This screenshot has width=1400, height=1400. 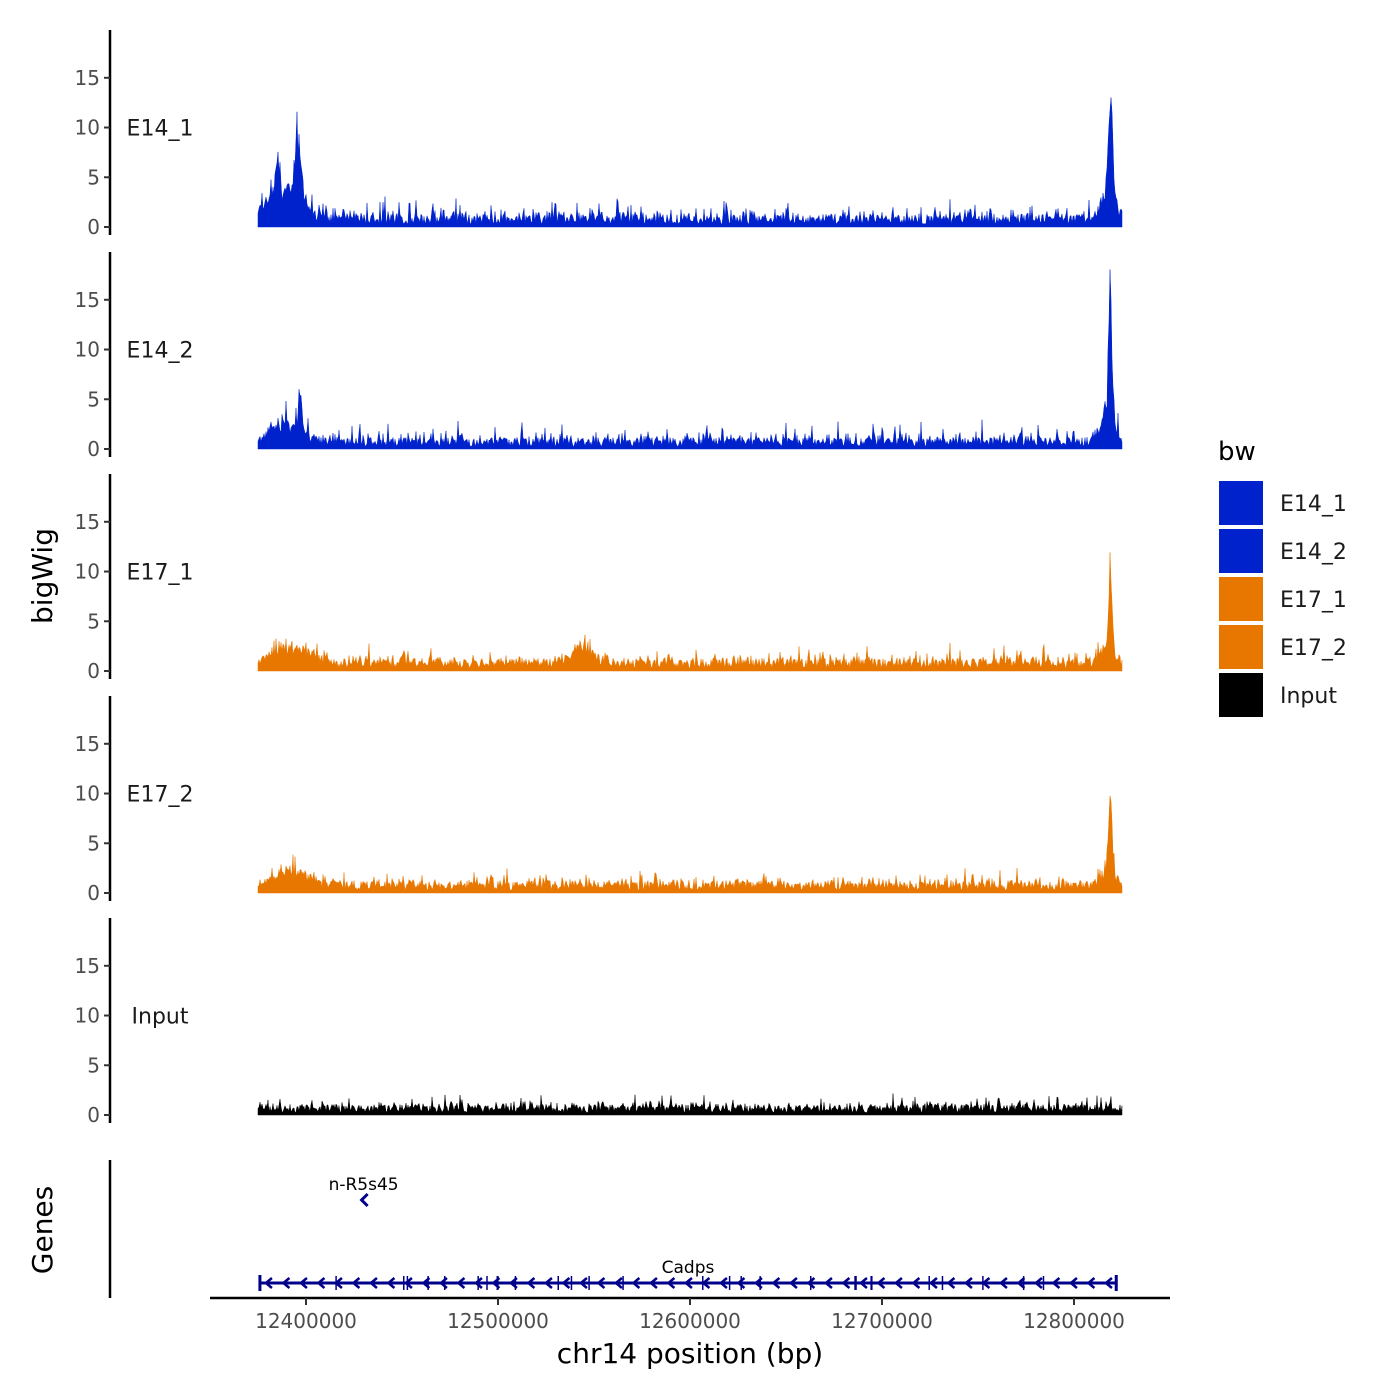 I want to click on x-tick-label: 12600000, so click(x=690, y=1321).